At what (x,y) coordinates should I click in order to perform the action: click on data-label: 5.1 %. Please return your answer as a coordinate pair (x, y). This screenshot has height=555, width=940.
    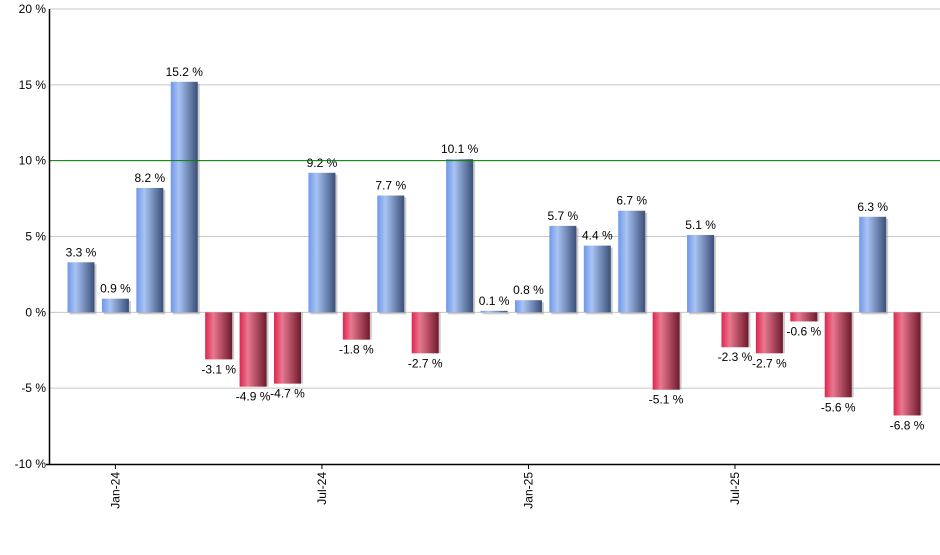
    Looking at the image, I should click on (700, 225).